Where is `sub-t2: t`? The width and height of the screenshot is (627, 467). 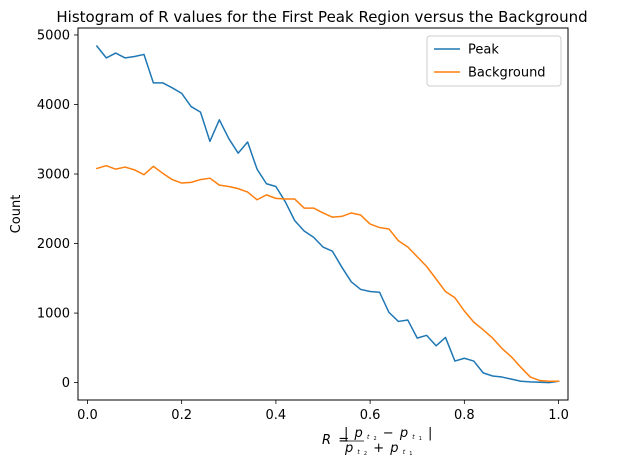 sub-t2: t is located at coordinates (368, 437).